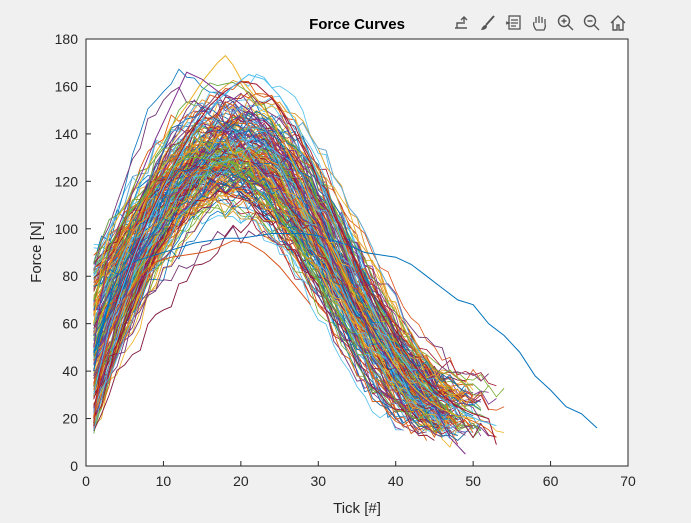 The height and width of the screenshot is (523, 691). I want to click on pan-hand-icon, so click(540, 23).